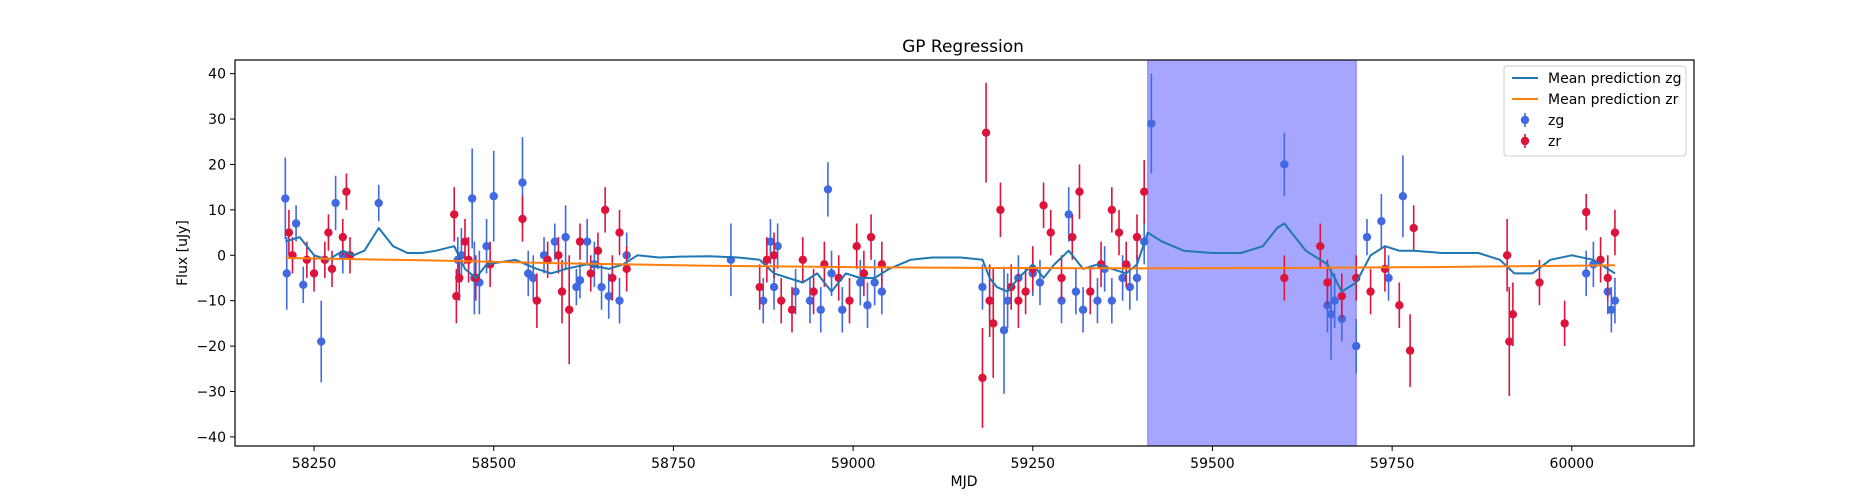  What do you see at coordinates (943, 459) in the screenshot?
I see `x-axis-ticks: 58250 58500 58750 59000 59250 59500 59750 60000` at bounding box center [943, 459].